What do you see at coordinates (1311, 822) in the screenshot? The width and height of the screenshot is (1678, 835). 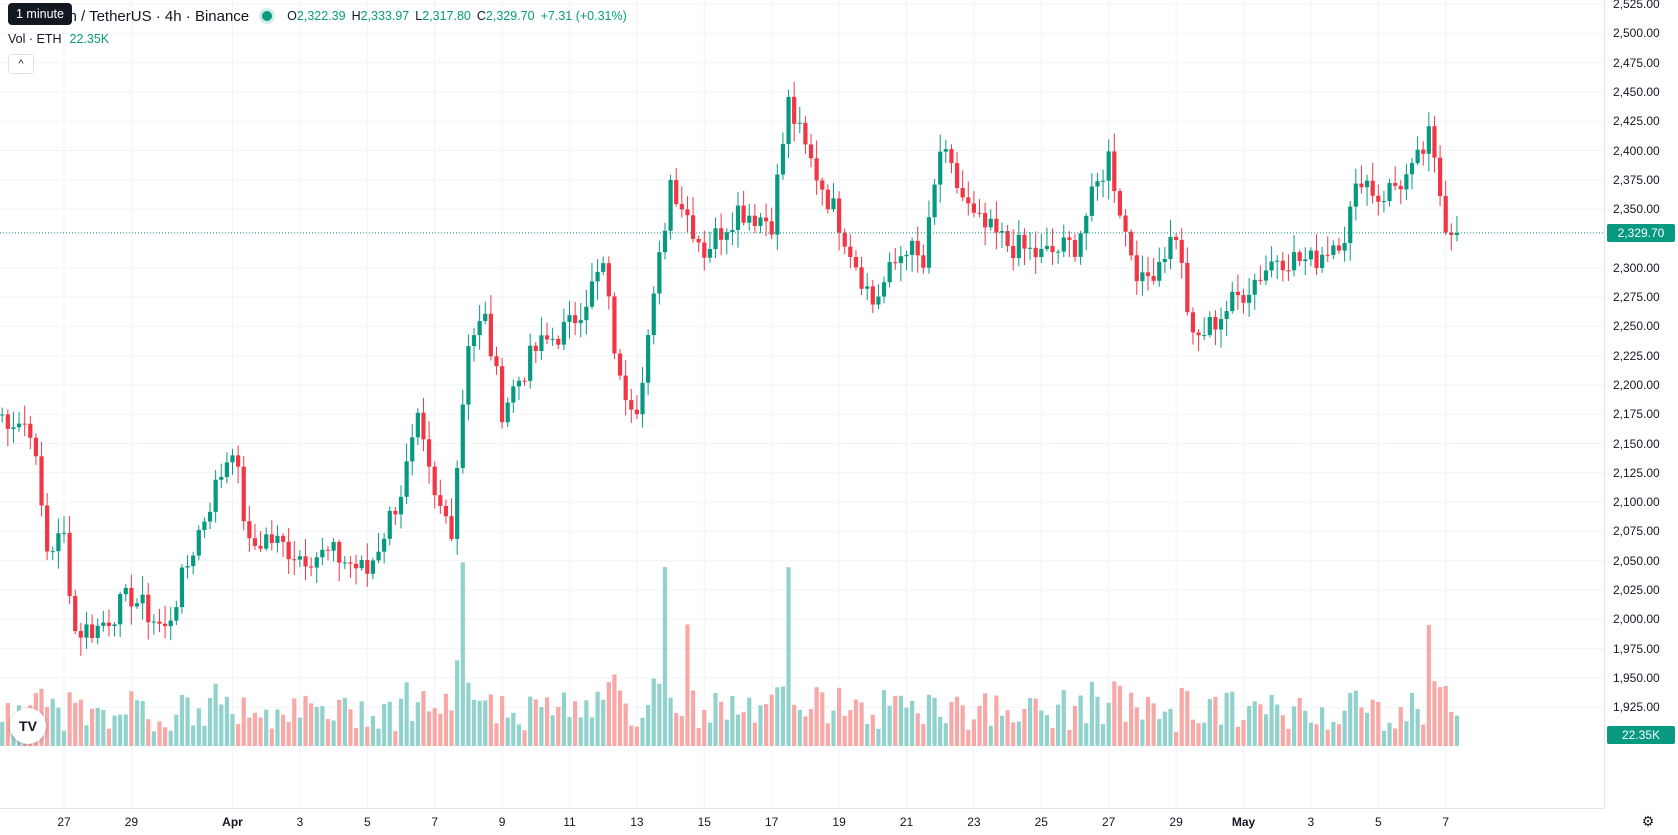 I see `time-tick-label: 3` at bounding box center [1311, 822].